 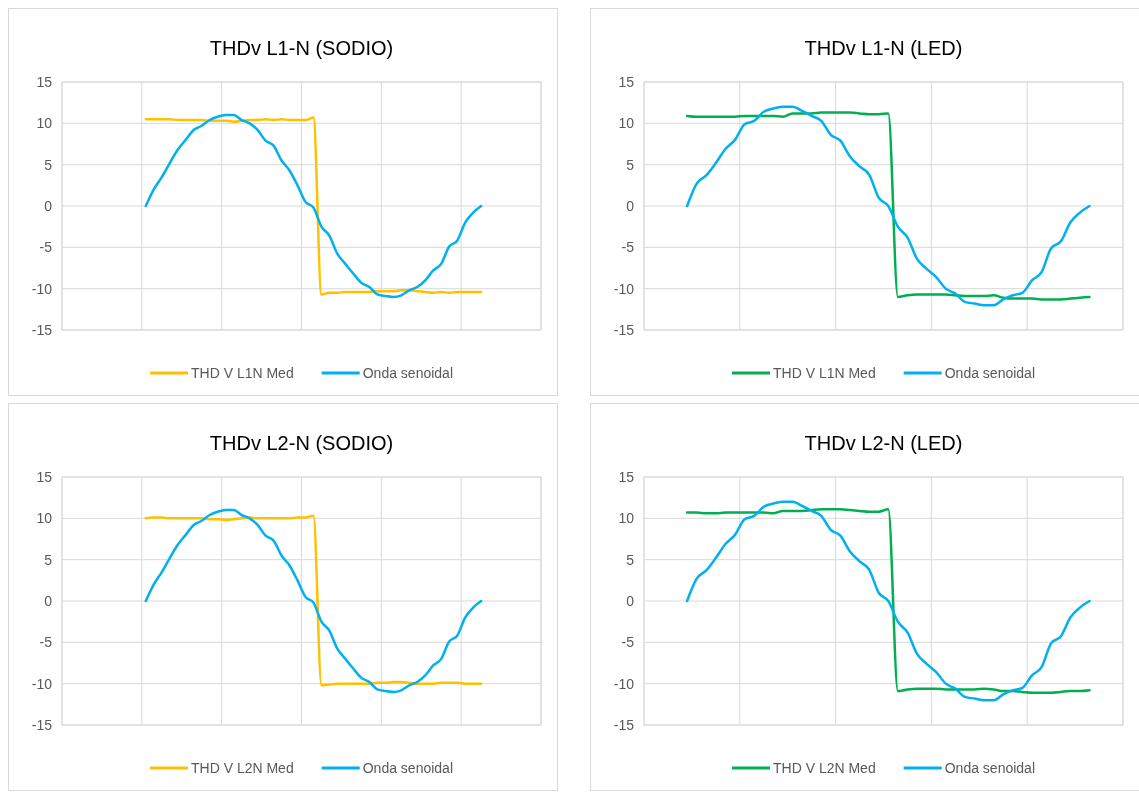 What do you see at coordinates (883, 443) in the screenshot?
I see `chart-title: THDv L2-N (LED)` at bounding box center [883, 443].